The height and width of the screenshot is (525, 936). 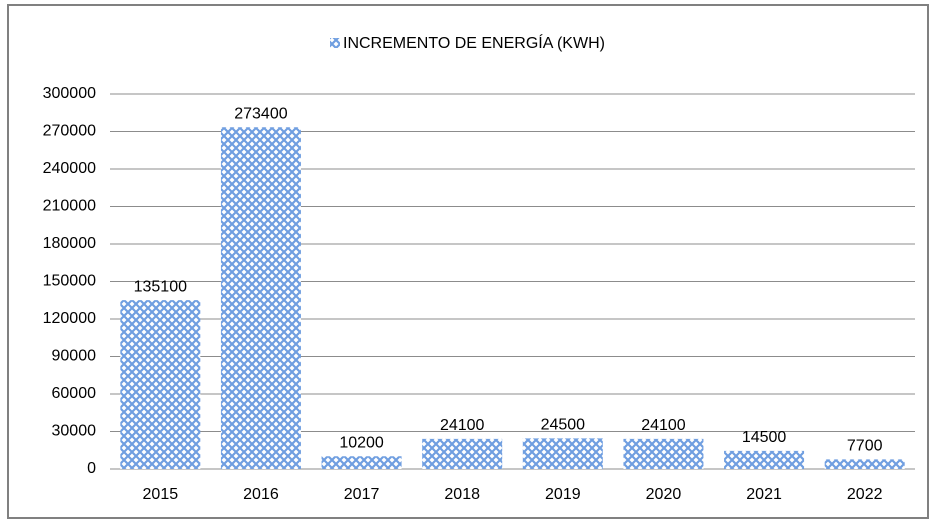 I want to click on data-label: 135100, so click(x=160, y=286).